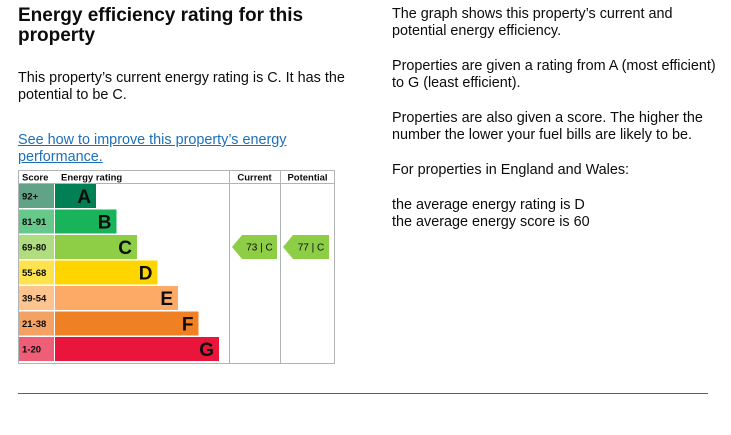 This screenshot has height=435, width=731. What do you see at coordinates (137, 349) in the screenshot?
I see `band-g-bar` at bounding box center [137, 349].